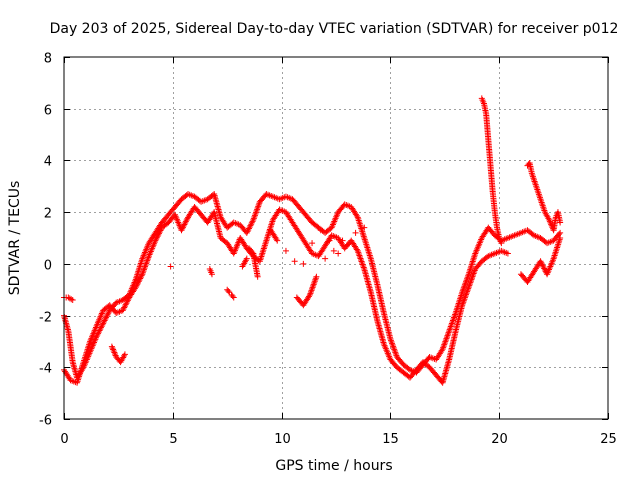 Image resolution: width=640 pixels, height=480 pixels. I want to click on x-tick-label: 0, so click(64, 439).